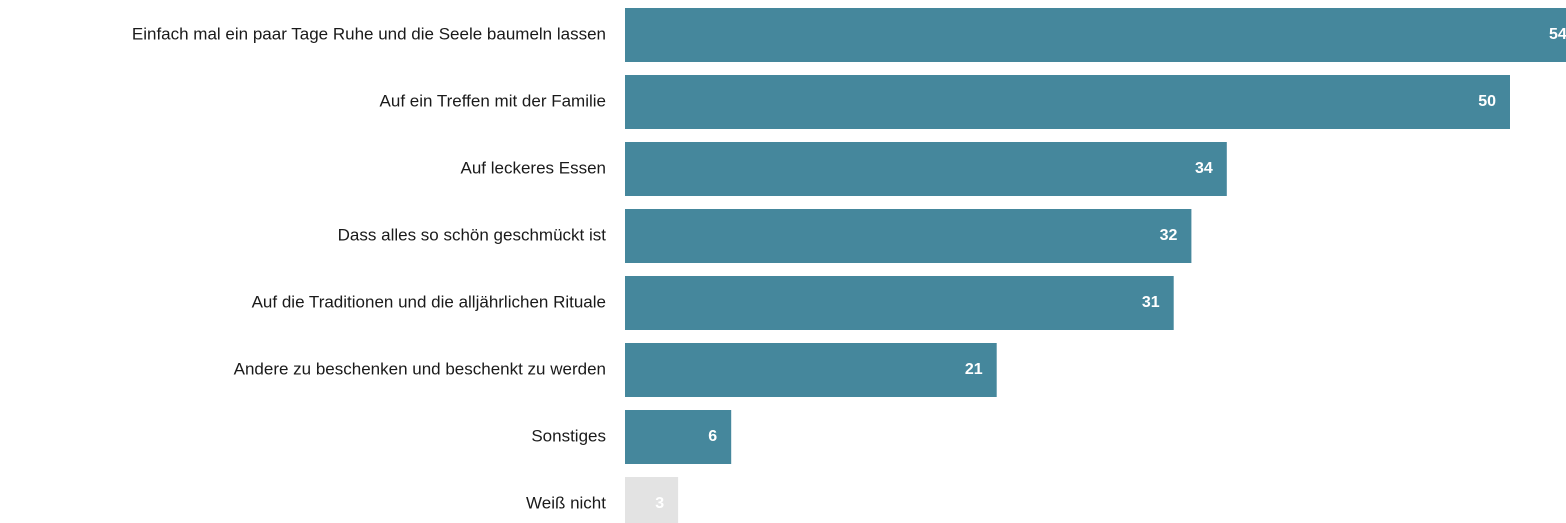 This screenshot has height=523, width=1566. What do you see at coordinates (533, 167) in the screenshot?
I see `category-label-3: Auf leckeres Essen` at bounding box center [533, 167].